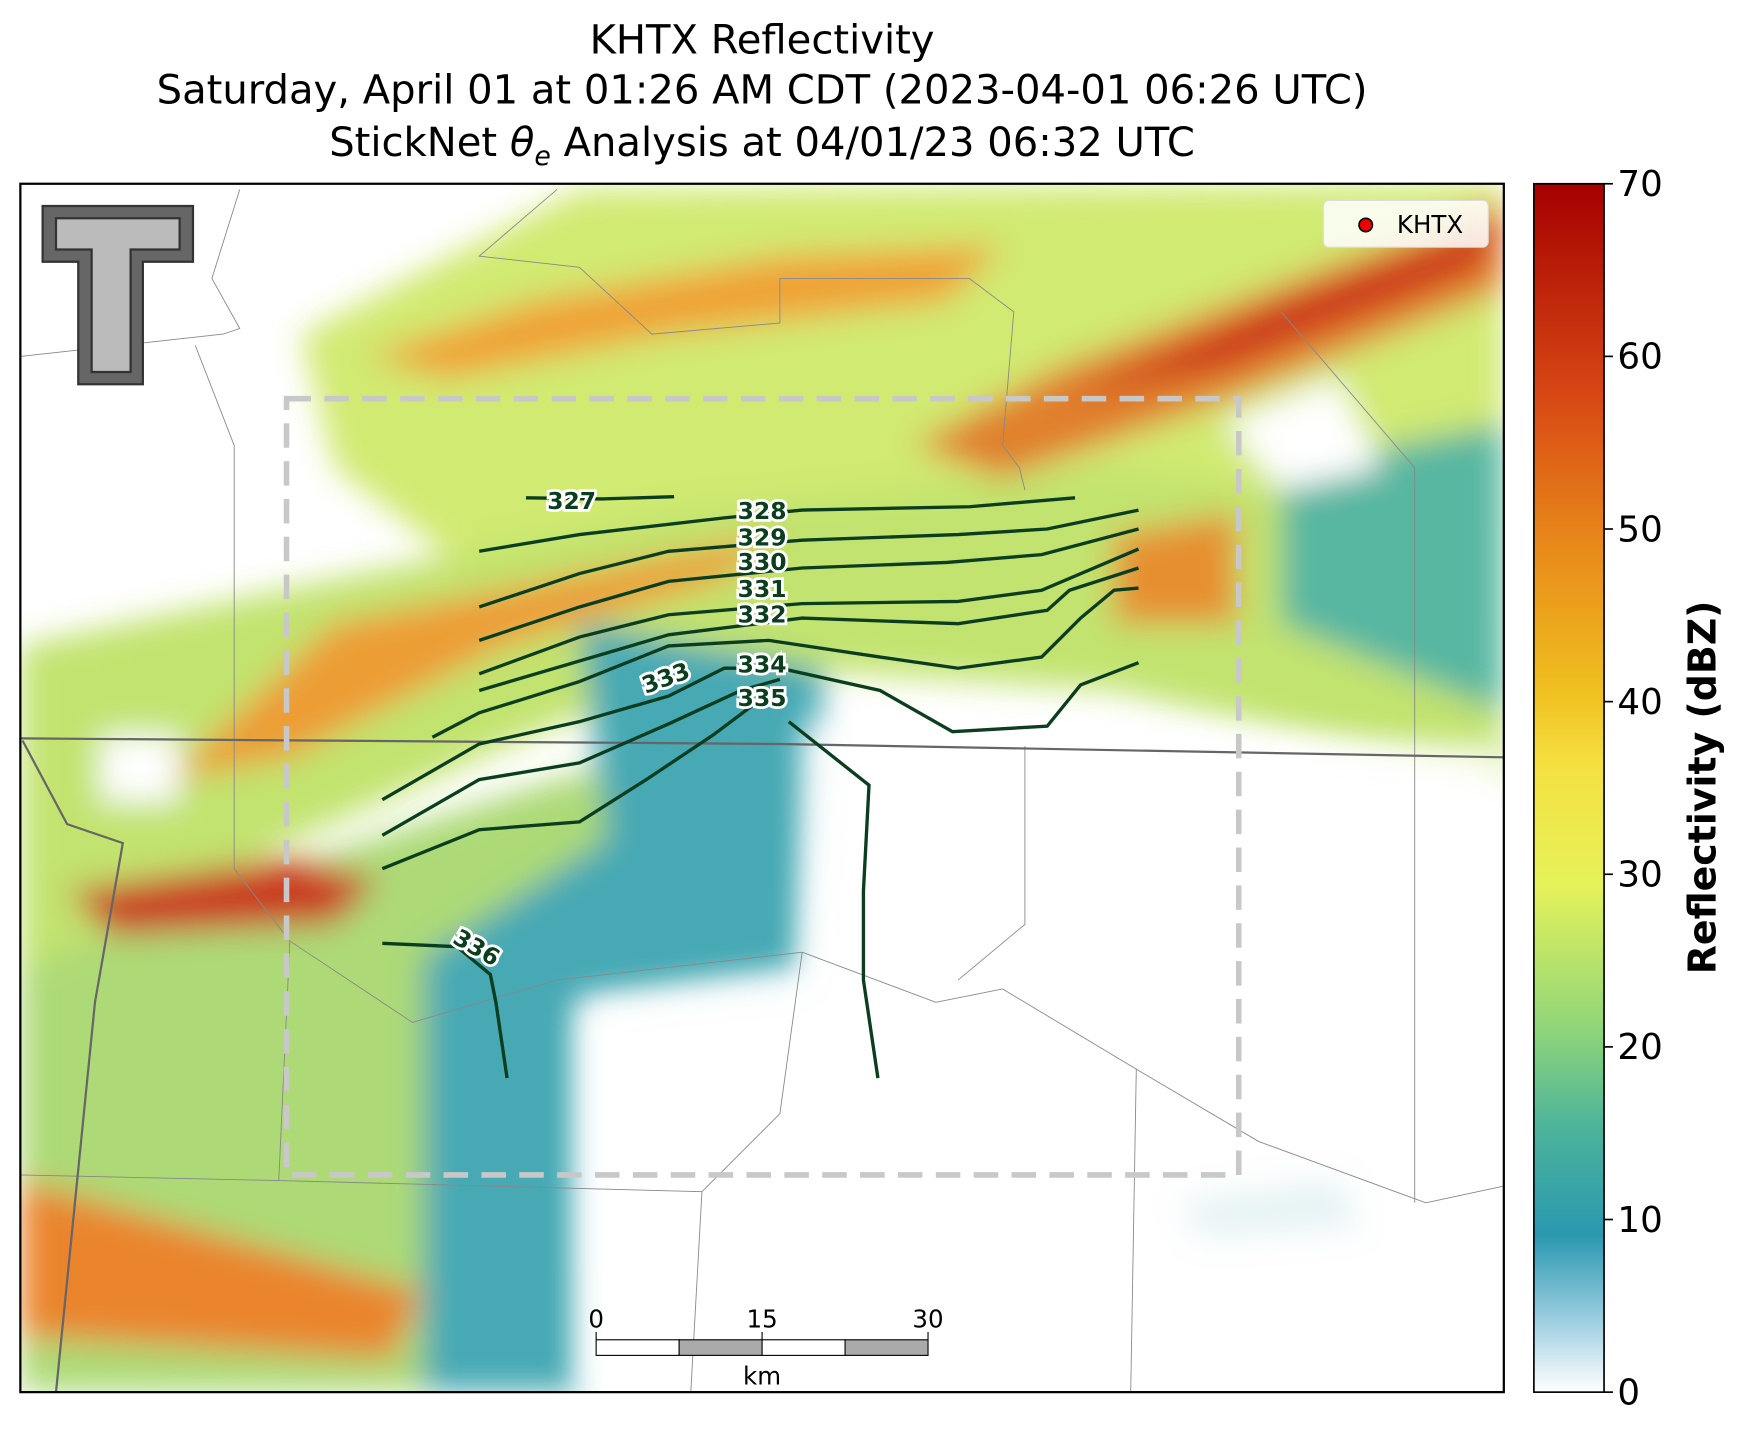 The height and width of the screenshot is (1430, 1738). Describe the element at coordinates (762, 664) in the screenshot. I see `contour-label: 334` at that location.